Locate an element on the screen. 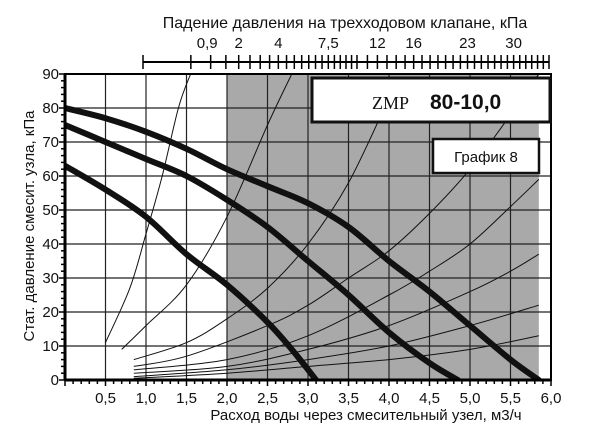 This screenshot has height=445, width=600. x-tick-label: 5,5 is located at coordinates (510, 398).